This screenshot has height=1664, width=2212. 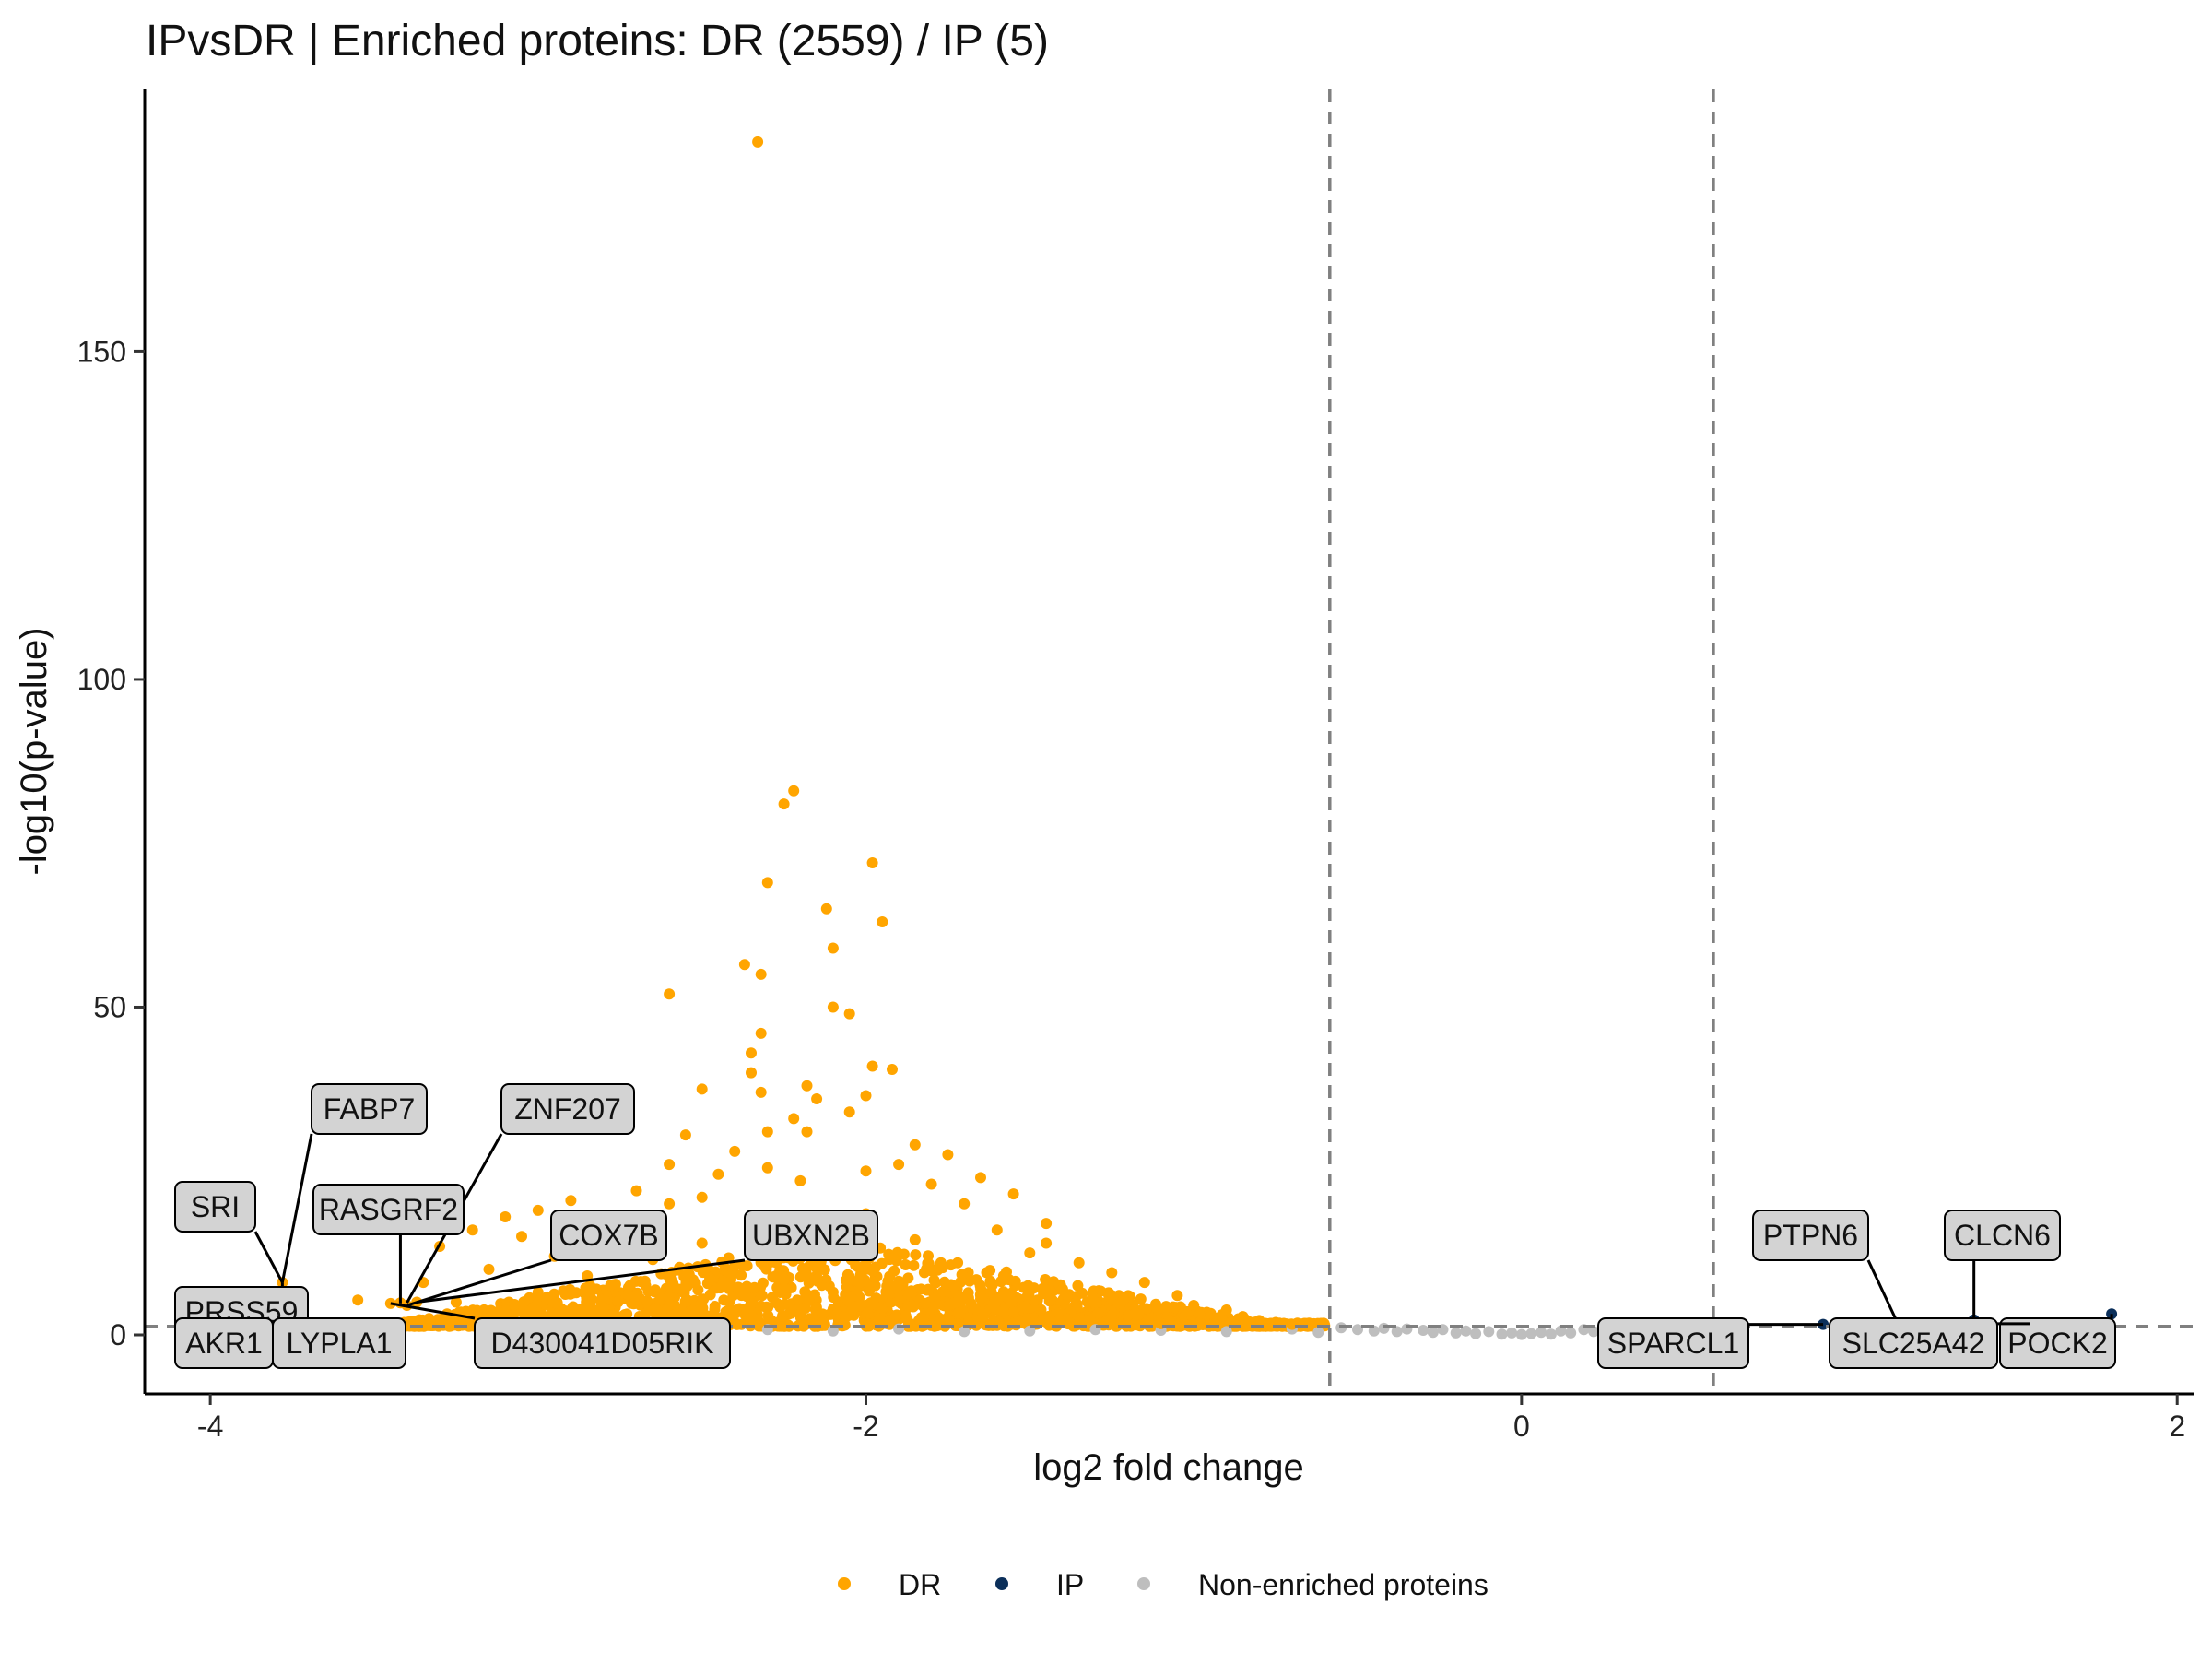 I want to click on legend-item-dr: DR, so click(x=889, y=1584).